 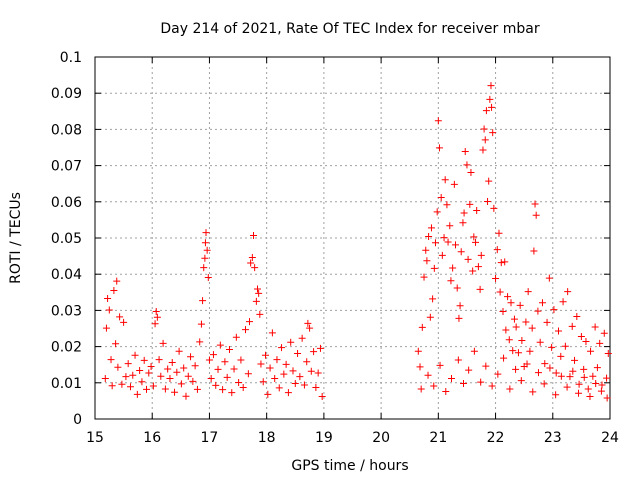 I want to click on x-tick-label: 19, so click(x=324, y=438).